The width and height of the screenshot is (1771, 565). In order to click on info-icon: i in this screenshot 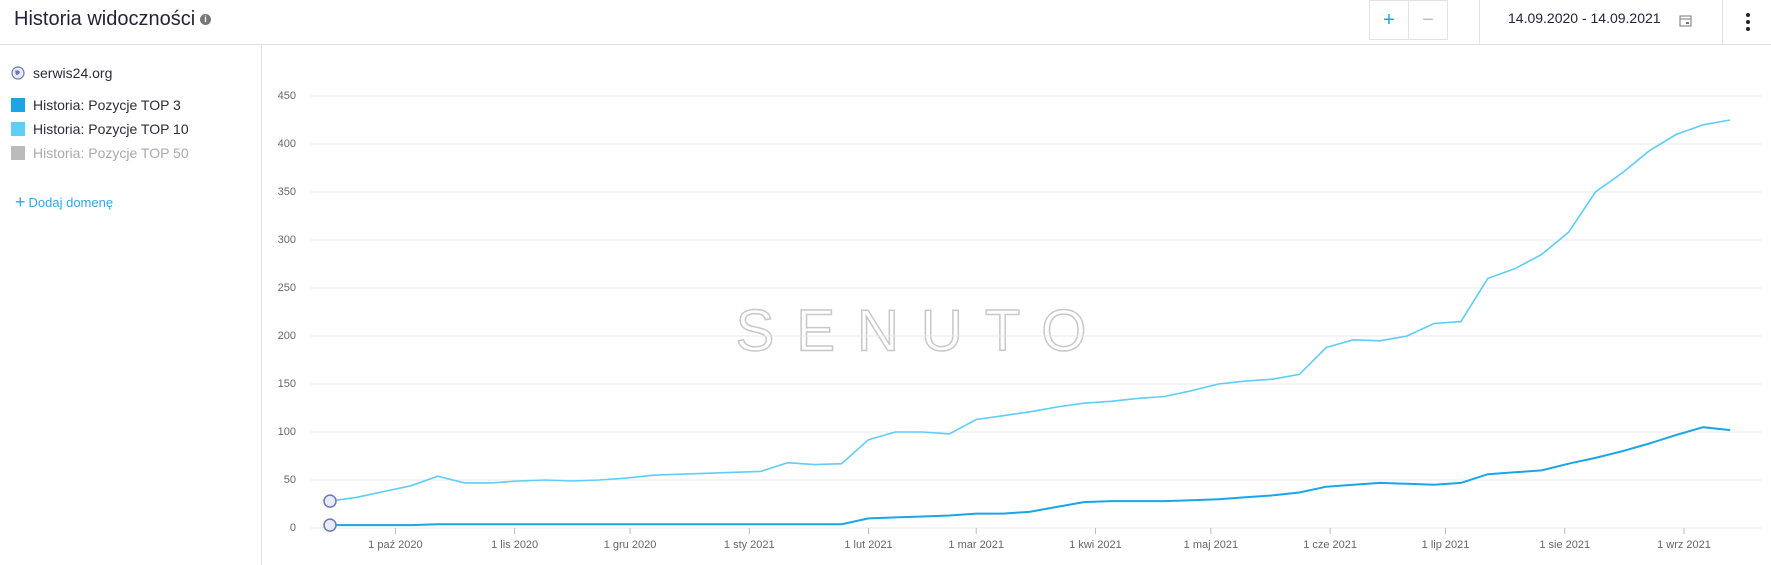, I will do `click(205, 19)`.